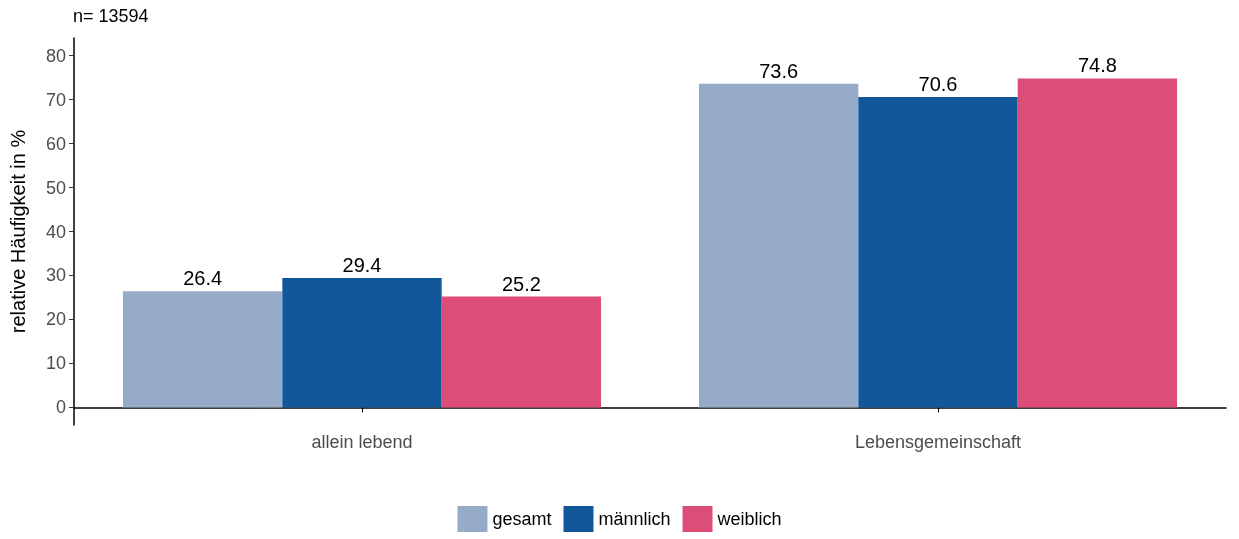 This screenshot has width=1239, height=539. What do you see at coordinates (55, 55) in the screenshot?
I see `y-tick-label: 80` at bounding box center [55, 55].